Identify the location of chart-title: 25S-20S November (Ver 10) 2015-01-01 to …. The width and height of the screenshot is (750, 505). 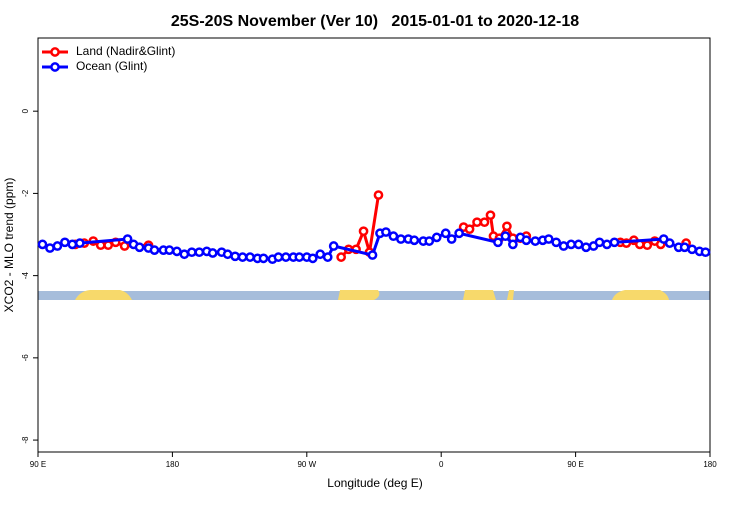
(375, 21).